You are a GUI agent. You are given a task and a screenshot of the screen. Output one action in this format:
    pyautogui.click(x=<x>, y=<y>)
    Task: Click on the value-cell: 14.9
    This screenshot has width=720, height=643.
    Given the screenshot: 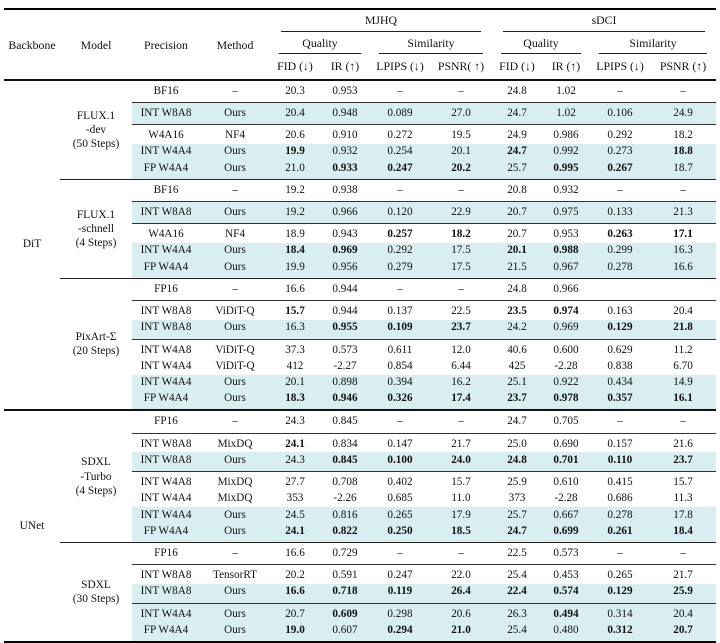 What is the action you would take?
    pyautogui.click(x=683, y=382)
    